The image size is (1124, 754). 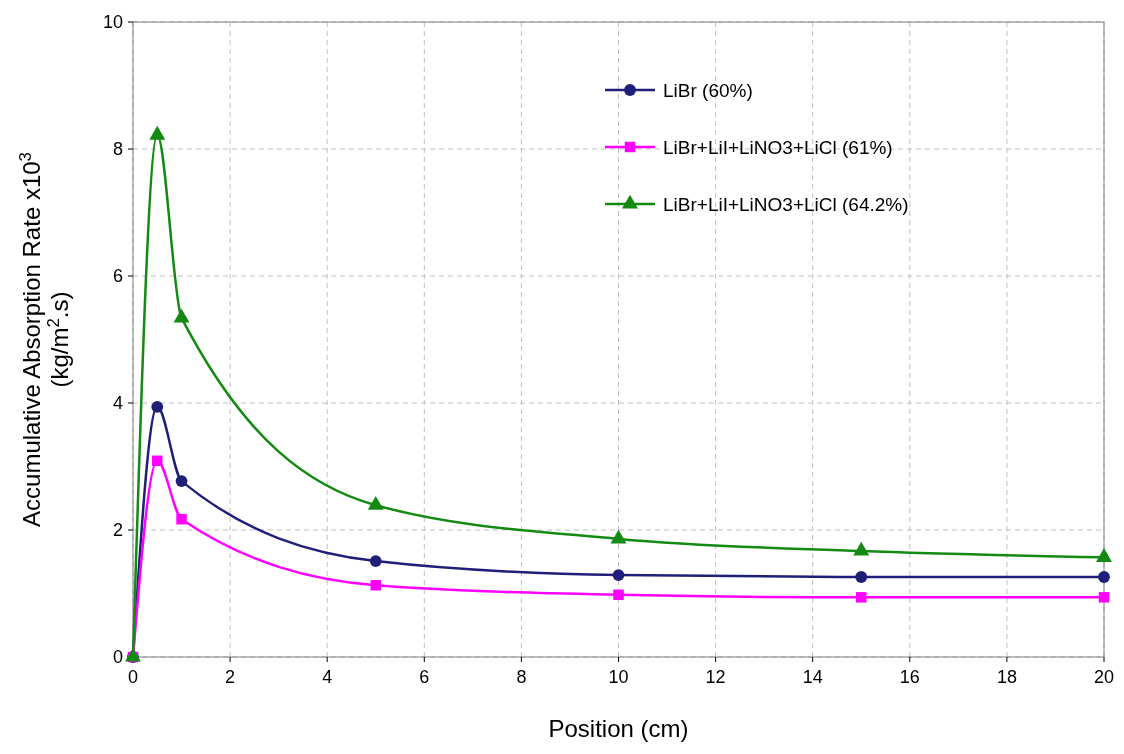 I want to click on x-tick-label: 12, so click(x=715, y=677).